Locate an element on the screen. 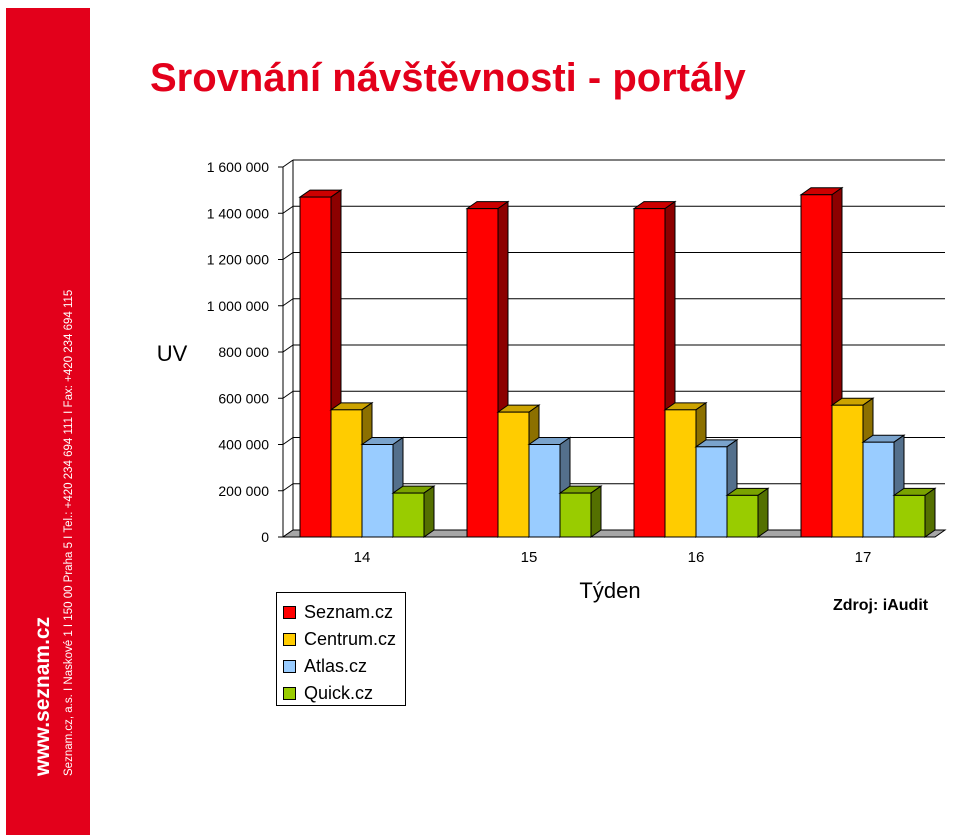  y-tick-label: 1 000 000 is located at coordinates (238, 306).